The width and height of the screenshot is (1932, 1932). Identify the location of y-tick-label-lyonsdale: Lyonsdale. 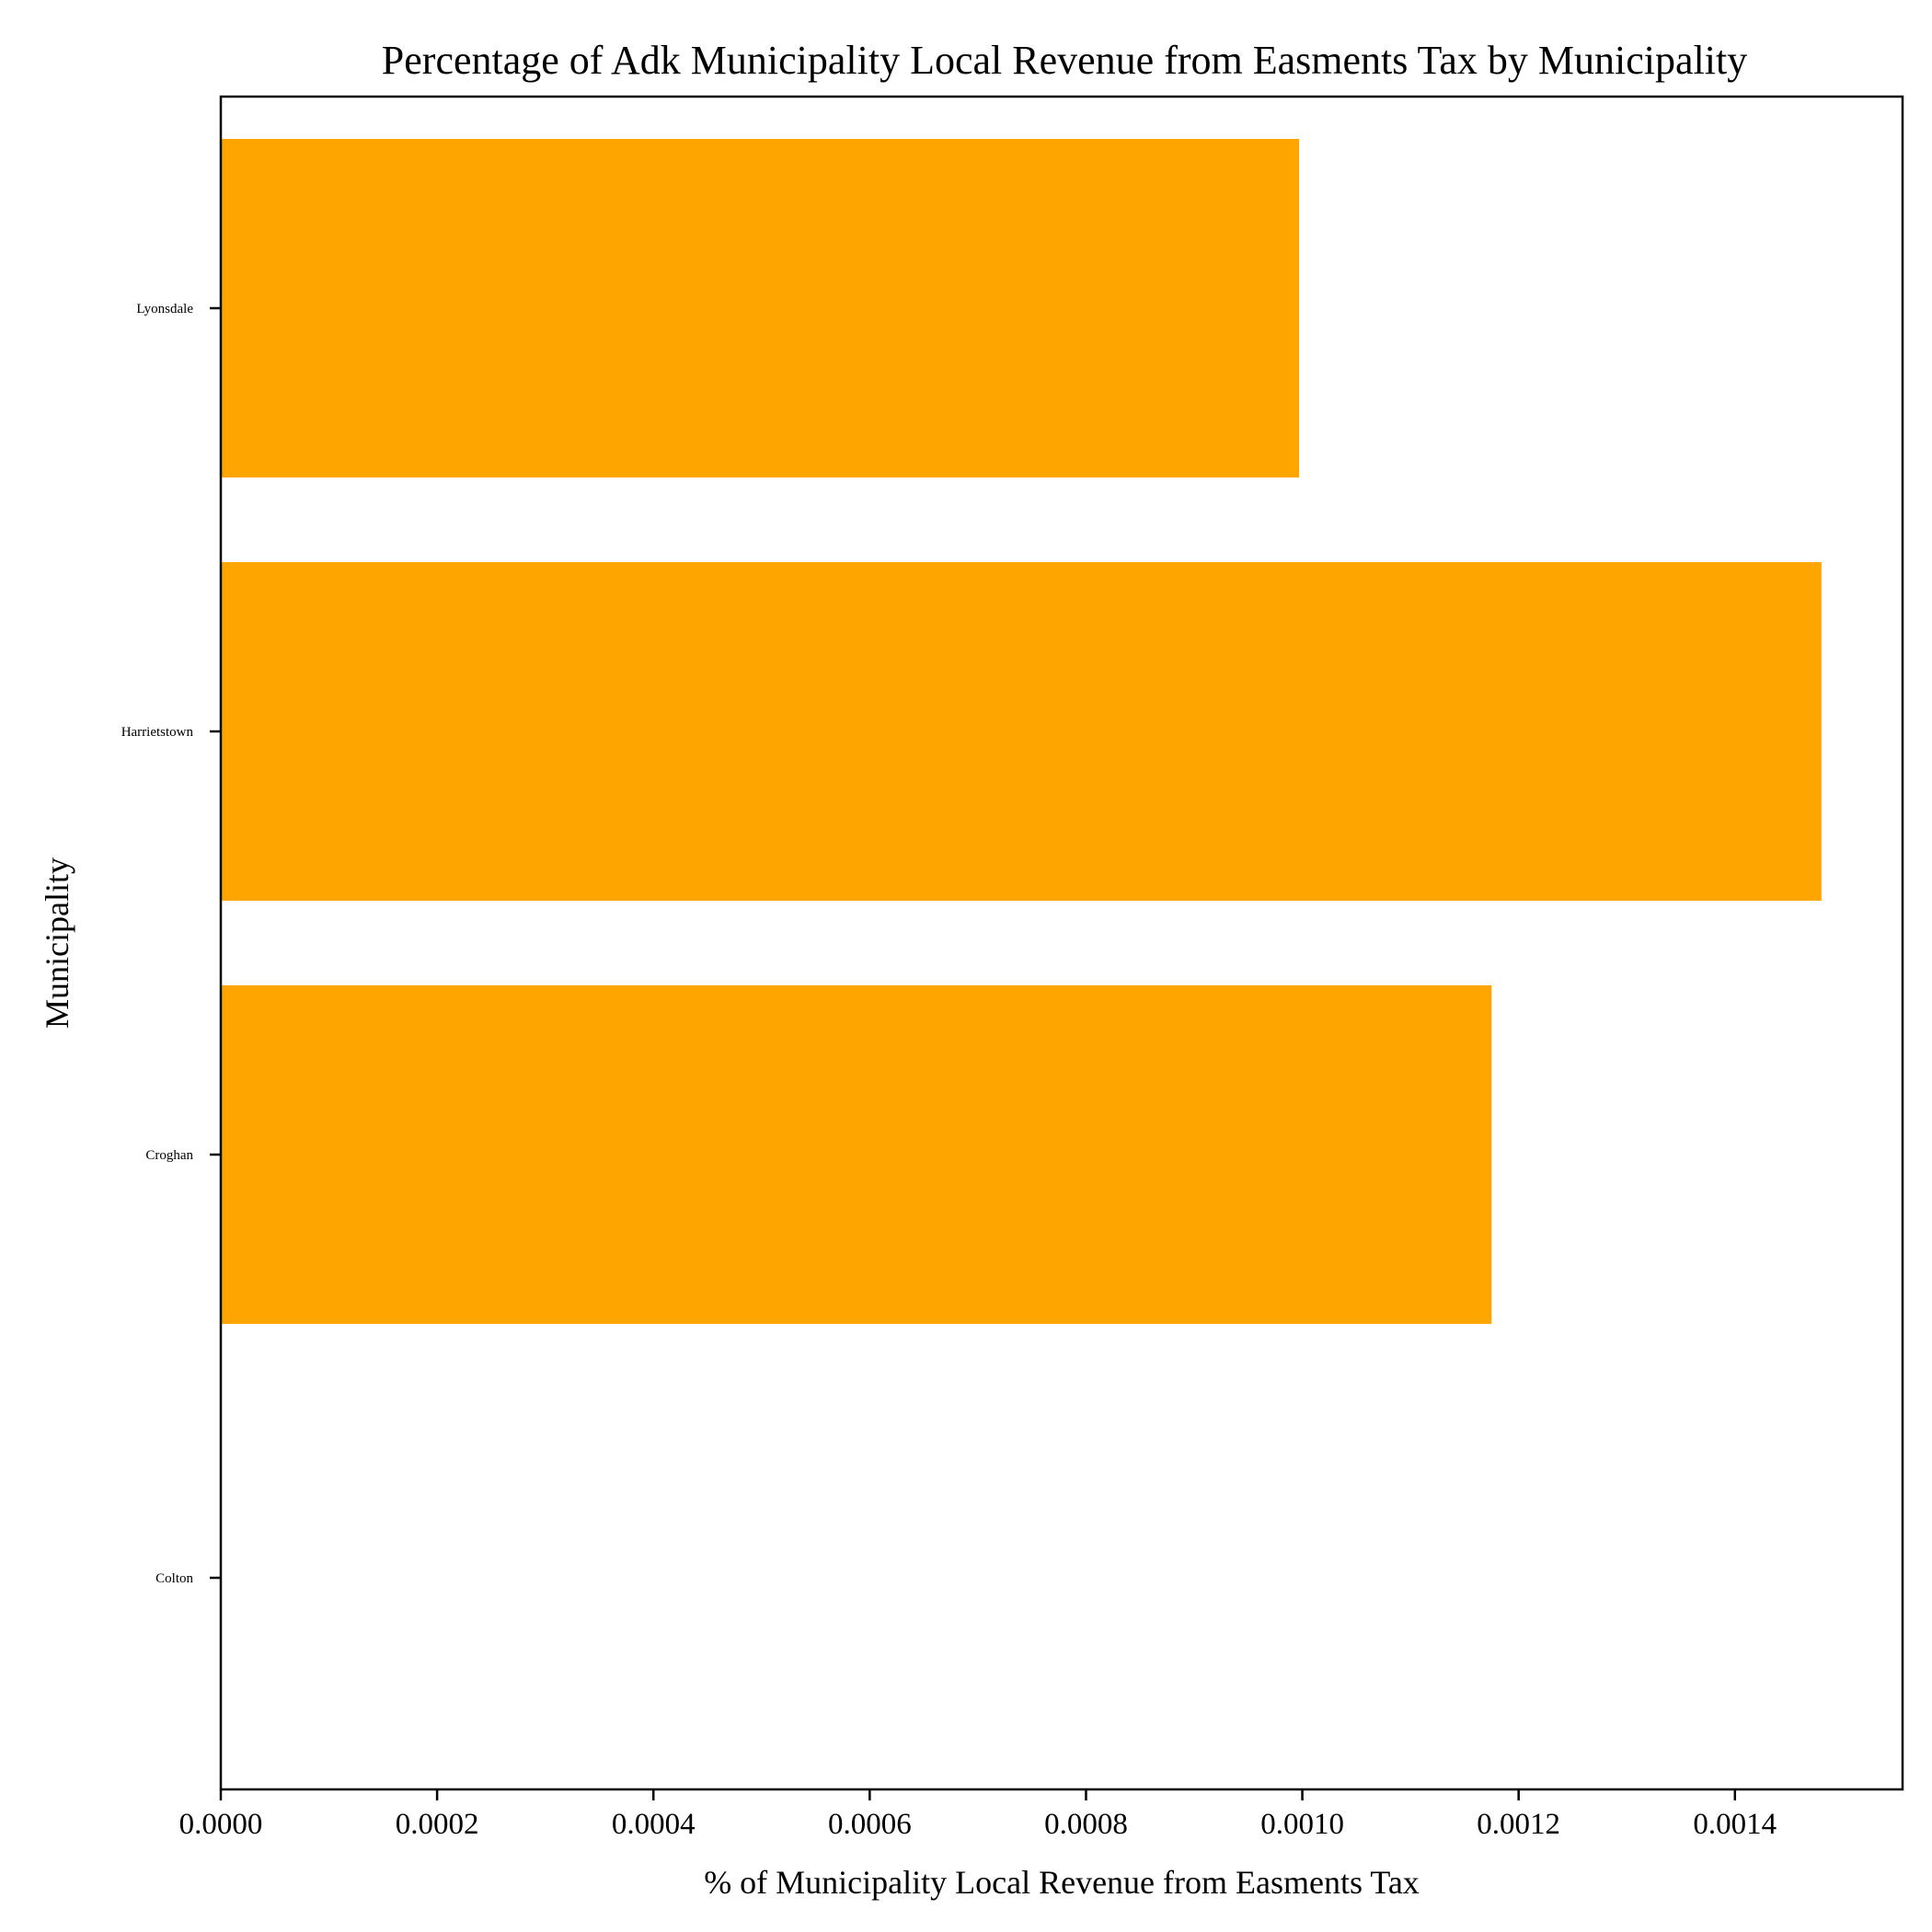
(164, 309).